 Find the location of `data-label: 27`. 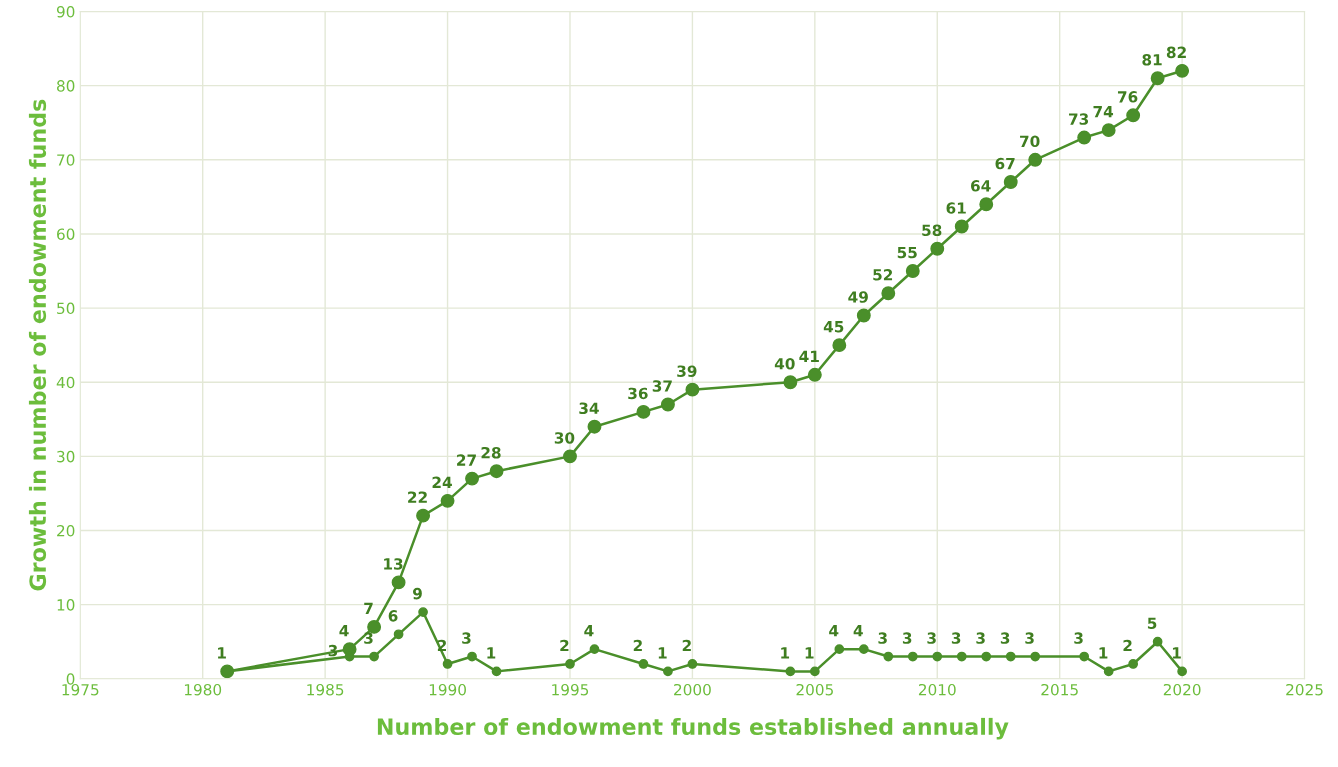

data-label: 27 is located at coordinates (466, 460).